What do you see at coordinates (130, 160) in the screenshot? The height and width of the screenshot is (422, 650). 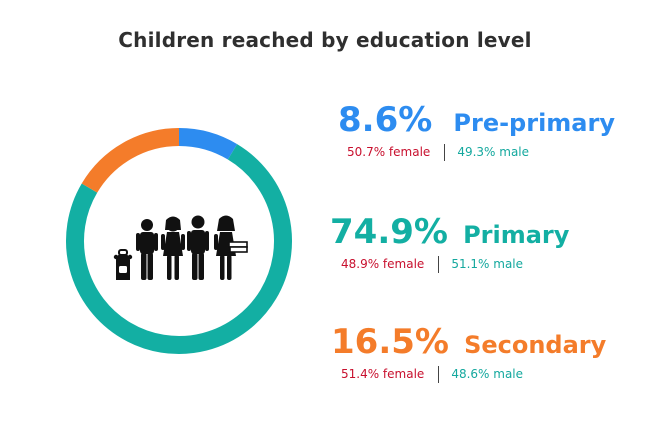 I see `donut-slice-secondary` at bounding box center [130, 160].